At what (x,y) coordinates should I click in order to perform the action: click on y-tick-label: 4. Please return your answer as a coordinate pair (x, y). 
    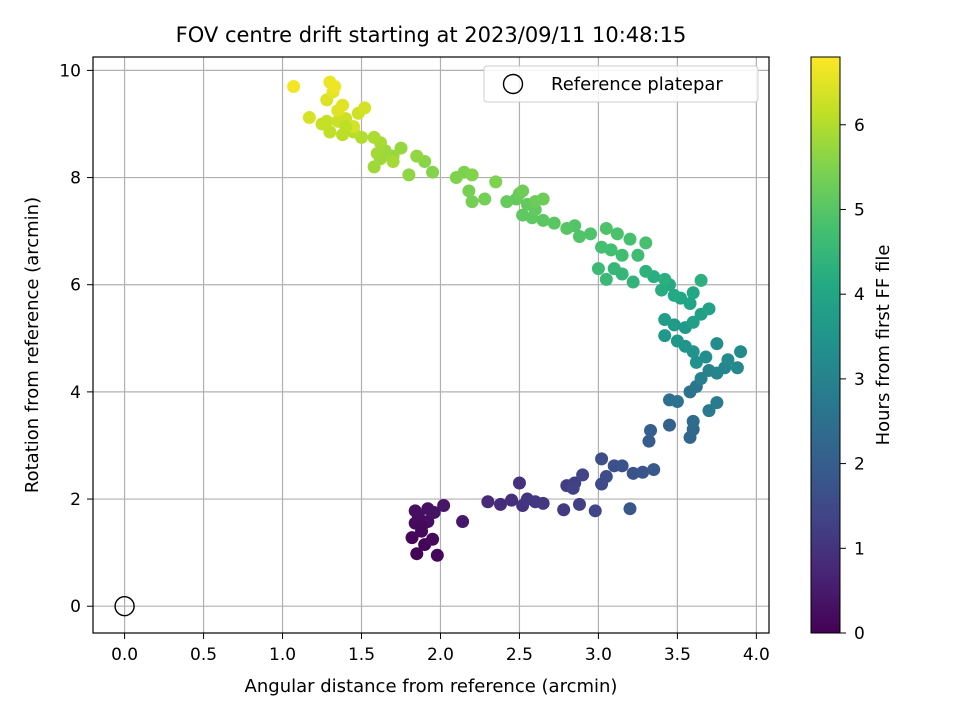
    Looking at the image, I should click on (75, 393).